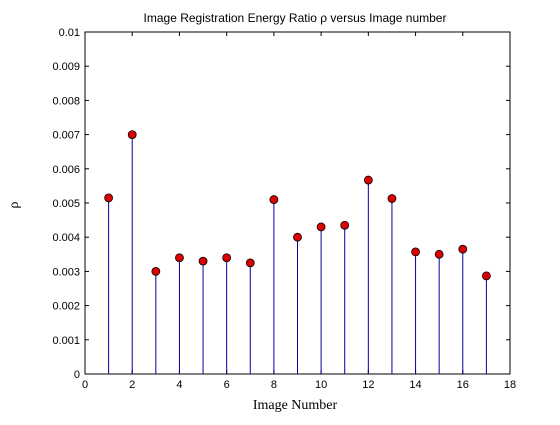 The height and width of the screenshot is (425, 560). What do you see at coordinates (66, 307) in the screenshot?
I see `y-tick-label: 0.002` at bounding box center [66, 307].